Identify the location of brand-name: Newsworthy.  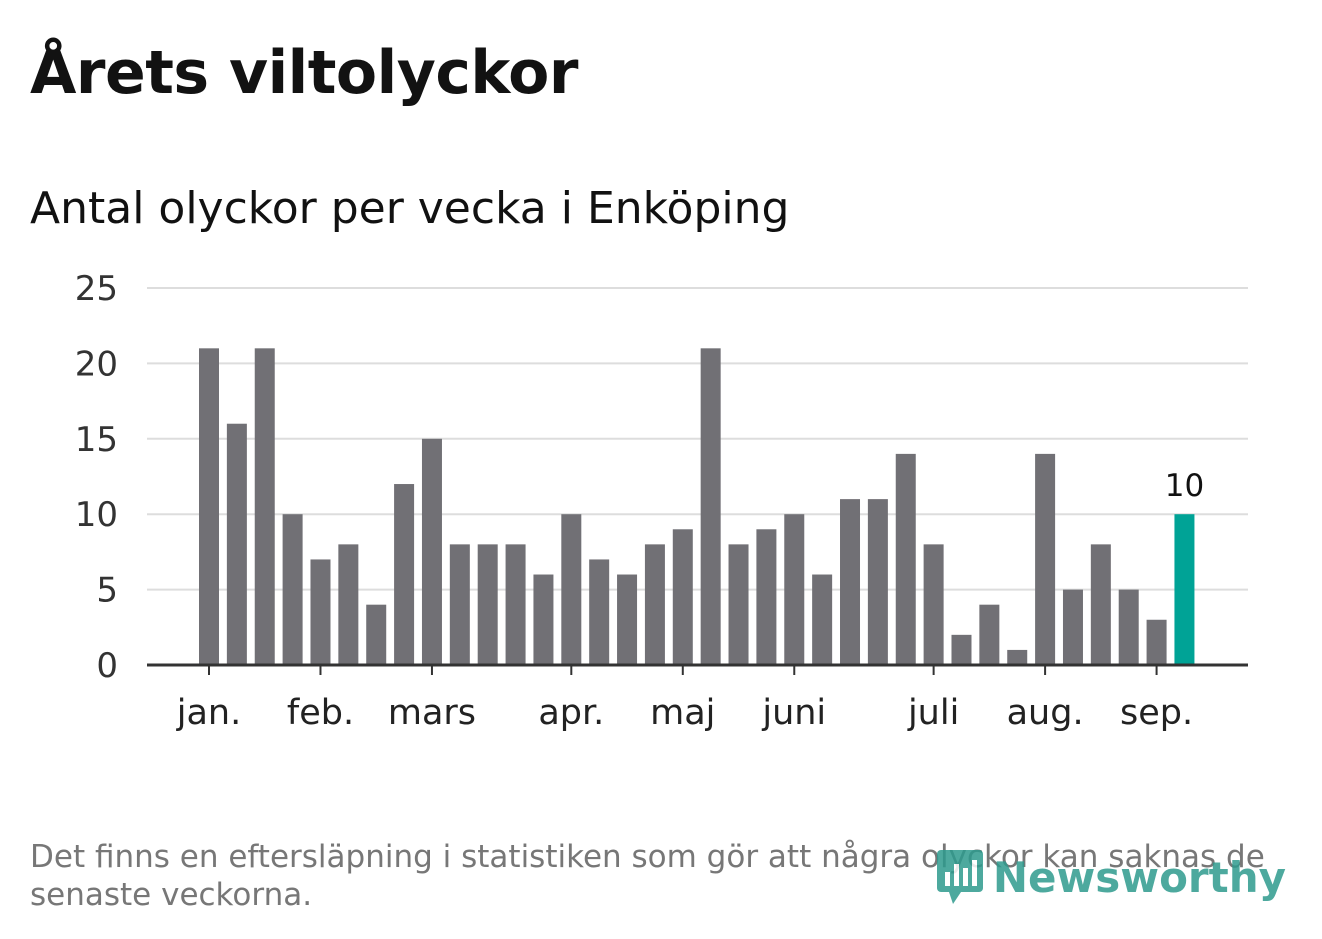
(1139, 877).